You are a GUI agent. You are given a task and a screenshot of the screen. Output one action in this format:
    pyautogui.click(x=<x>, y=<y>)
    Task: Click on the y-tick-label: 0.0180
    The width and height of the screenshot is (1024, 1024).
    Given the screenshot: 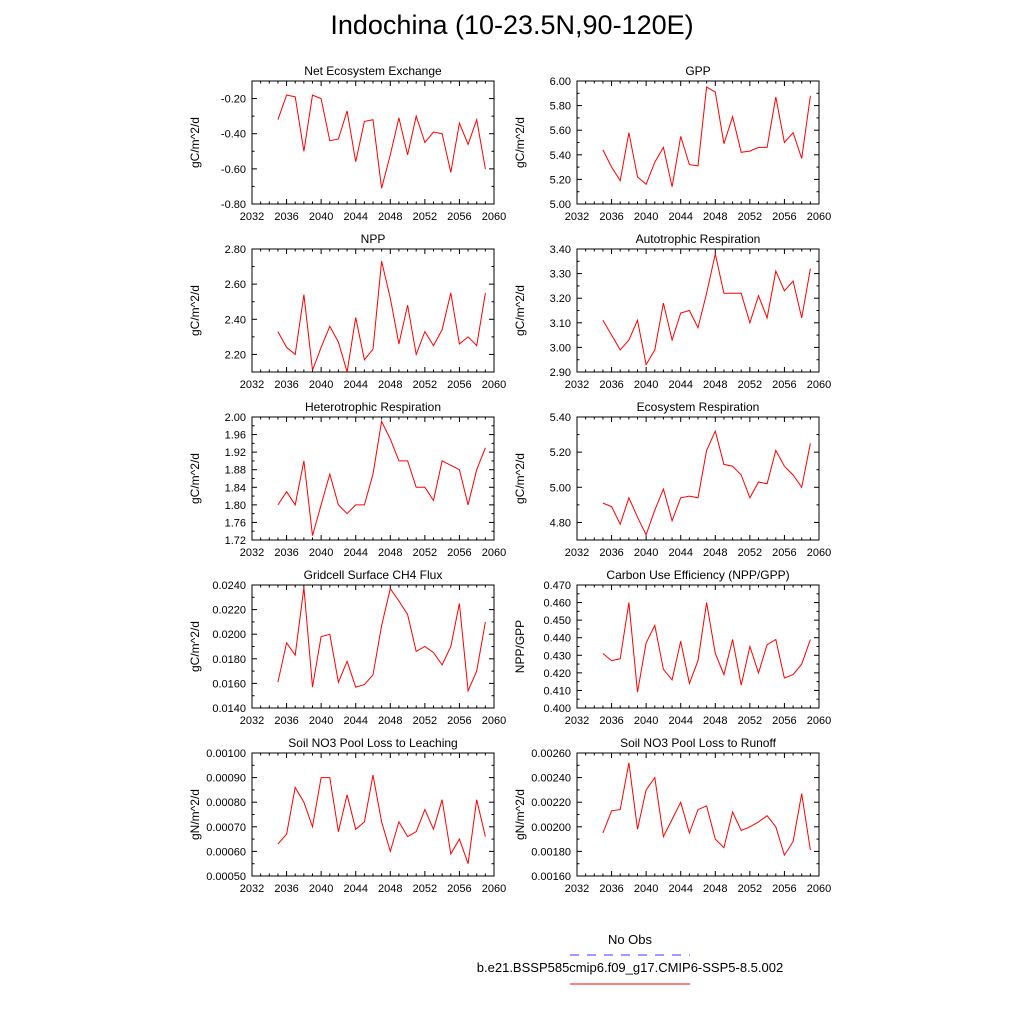 What is the action you would take?
    pyautogui.click(x=229, y=660)
    